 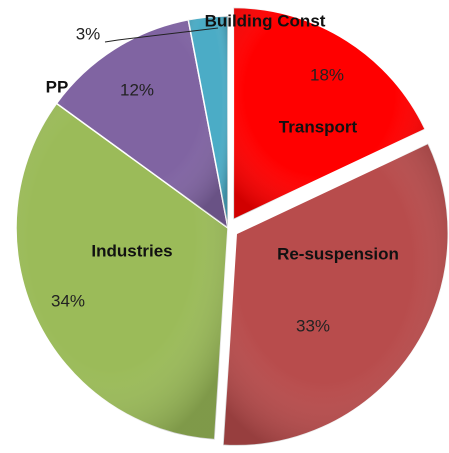 I want to click on slice-shade, so click(x=208, y=122).